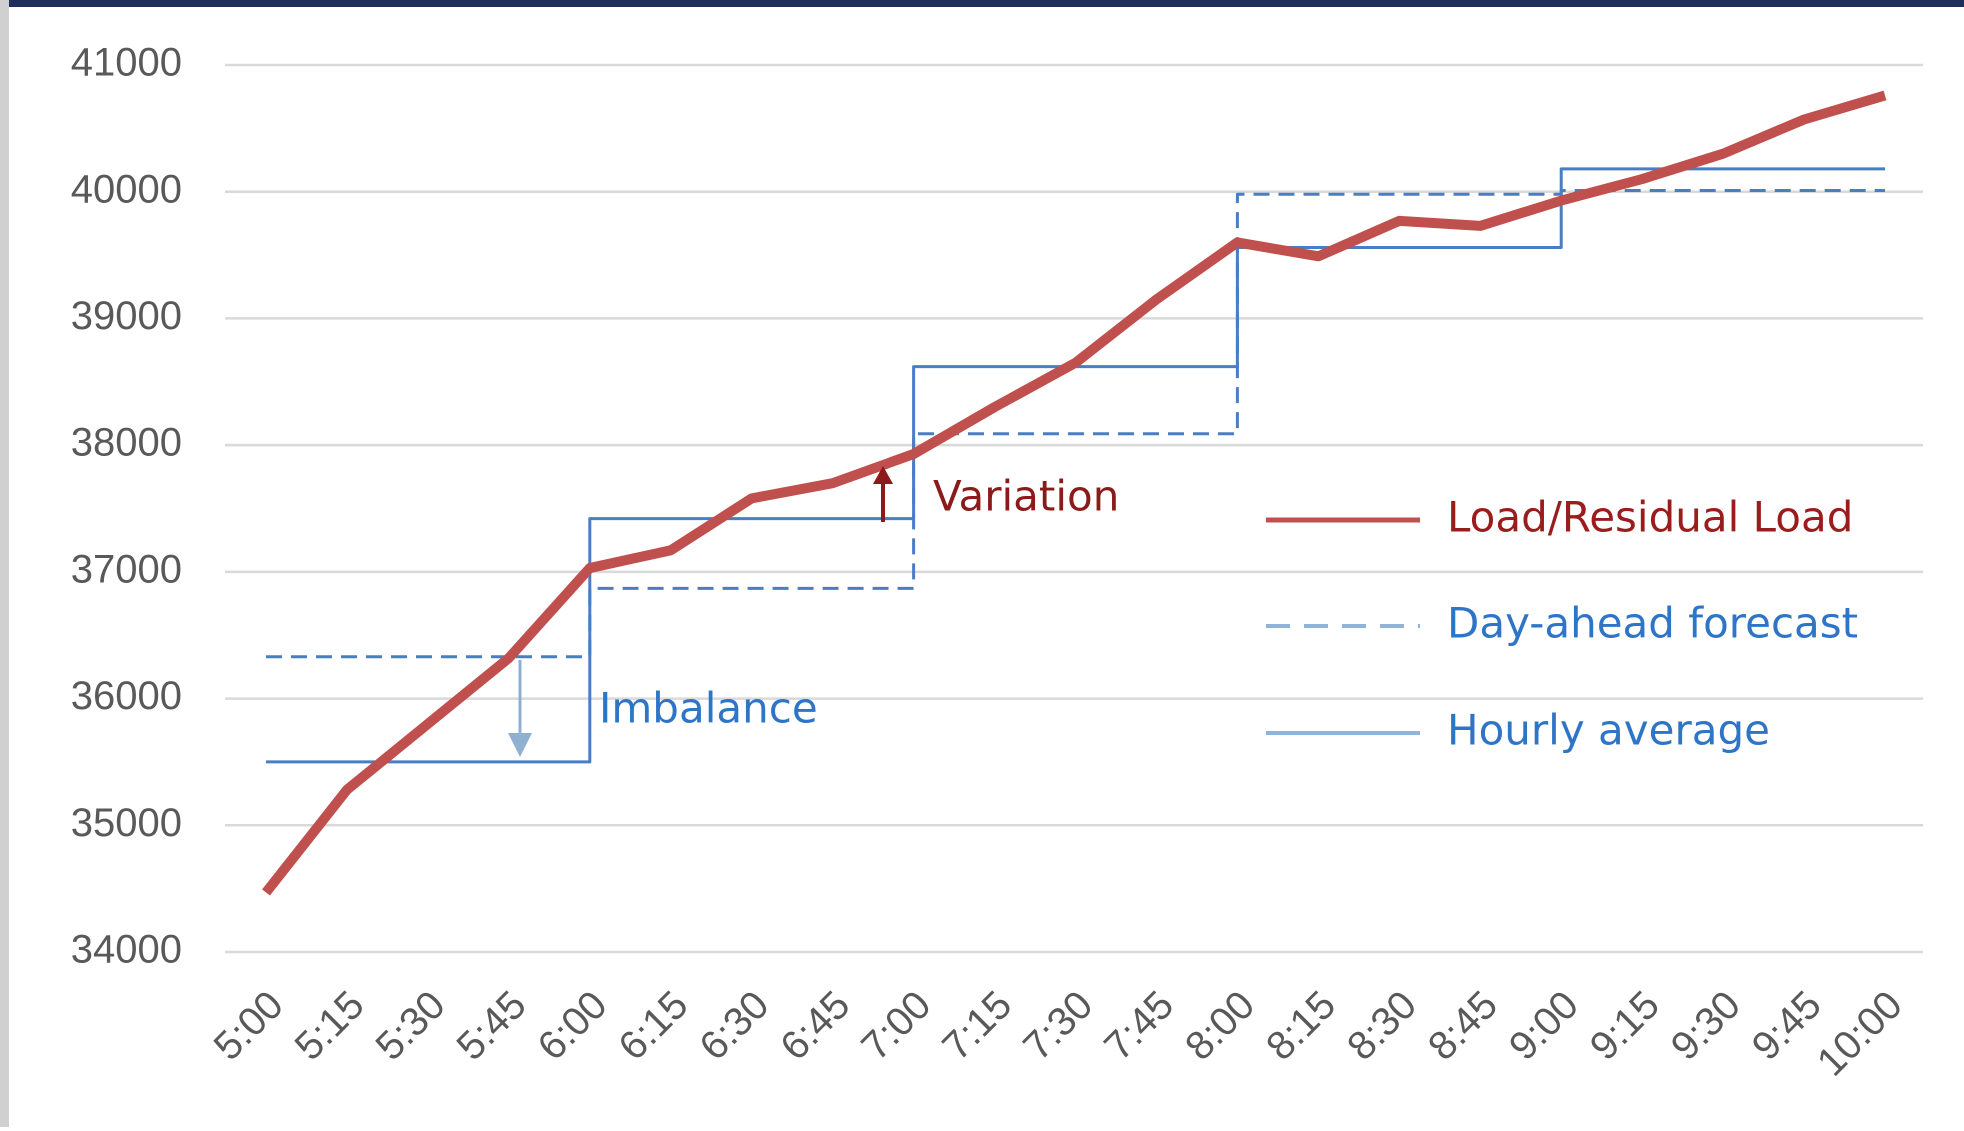  Describe the element at coordinates (1650, 517) in the screenshot. I see `legend-label: Load/Residual Load` at that location.